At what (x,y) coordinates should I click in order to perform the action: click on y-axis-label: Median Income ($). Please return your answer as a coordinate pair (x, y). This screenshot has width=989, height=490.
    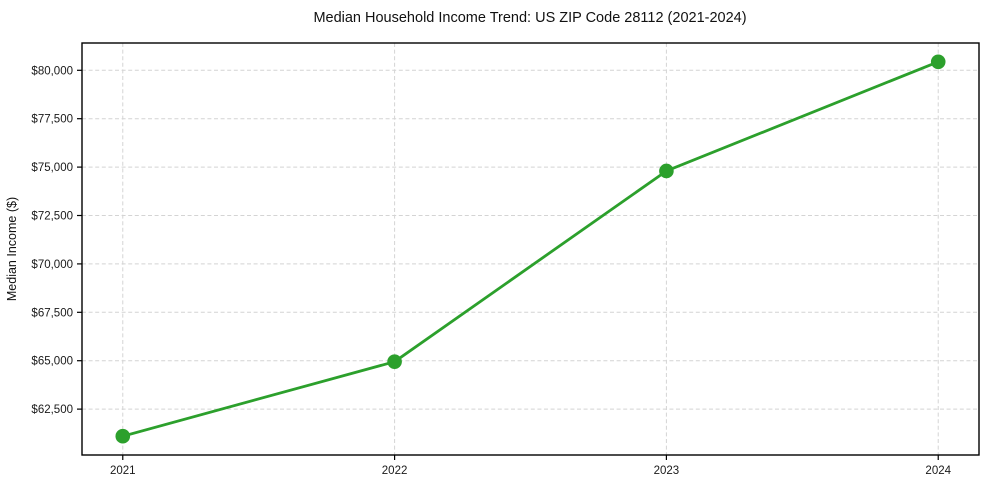
    Looking at the image, I should click on (12, 249).